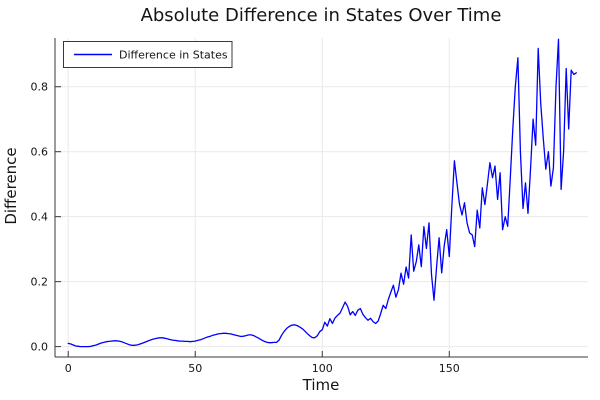 This screenshot has width=600, height=400. What do you see at coordinates (321, 15) in the screenshot?
I see `chart-title: Absolute Difference in States Over Time` at bounding box center [321, 15].